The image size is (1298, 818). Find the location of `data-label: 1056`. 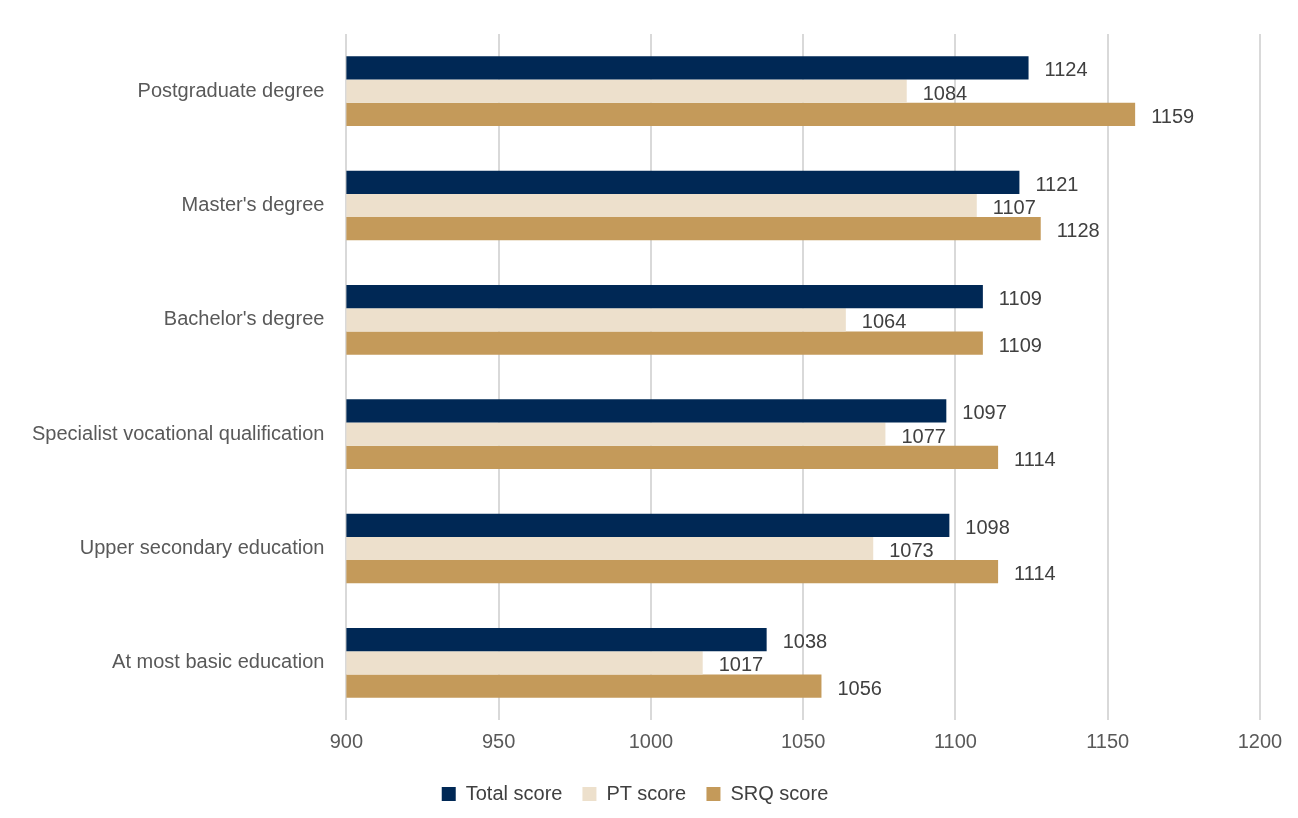

data-label: 1056 is located at coordinates (859, 687).